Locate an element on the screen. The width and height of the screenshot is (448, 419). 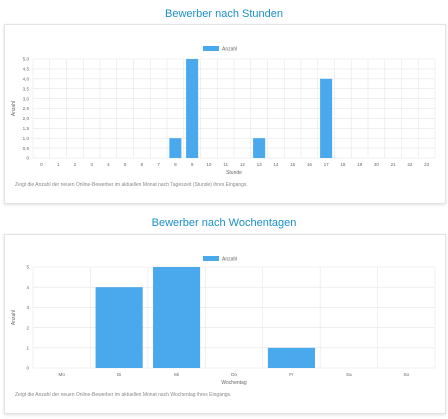
x-tick-label: 17 is located at coordinates (327, 164).